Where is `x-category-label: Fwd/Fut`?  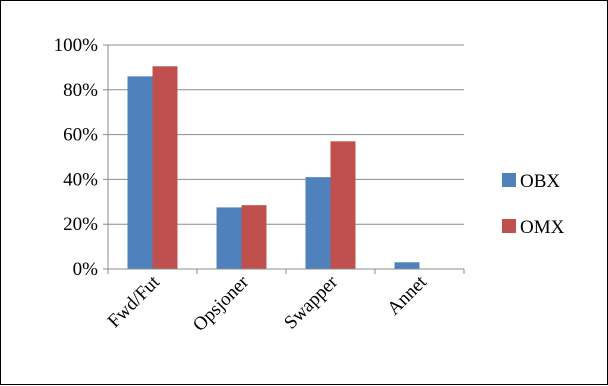 x-category-label: Fwd/Fut is located at coordinates (134, 301).